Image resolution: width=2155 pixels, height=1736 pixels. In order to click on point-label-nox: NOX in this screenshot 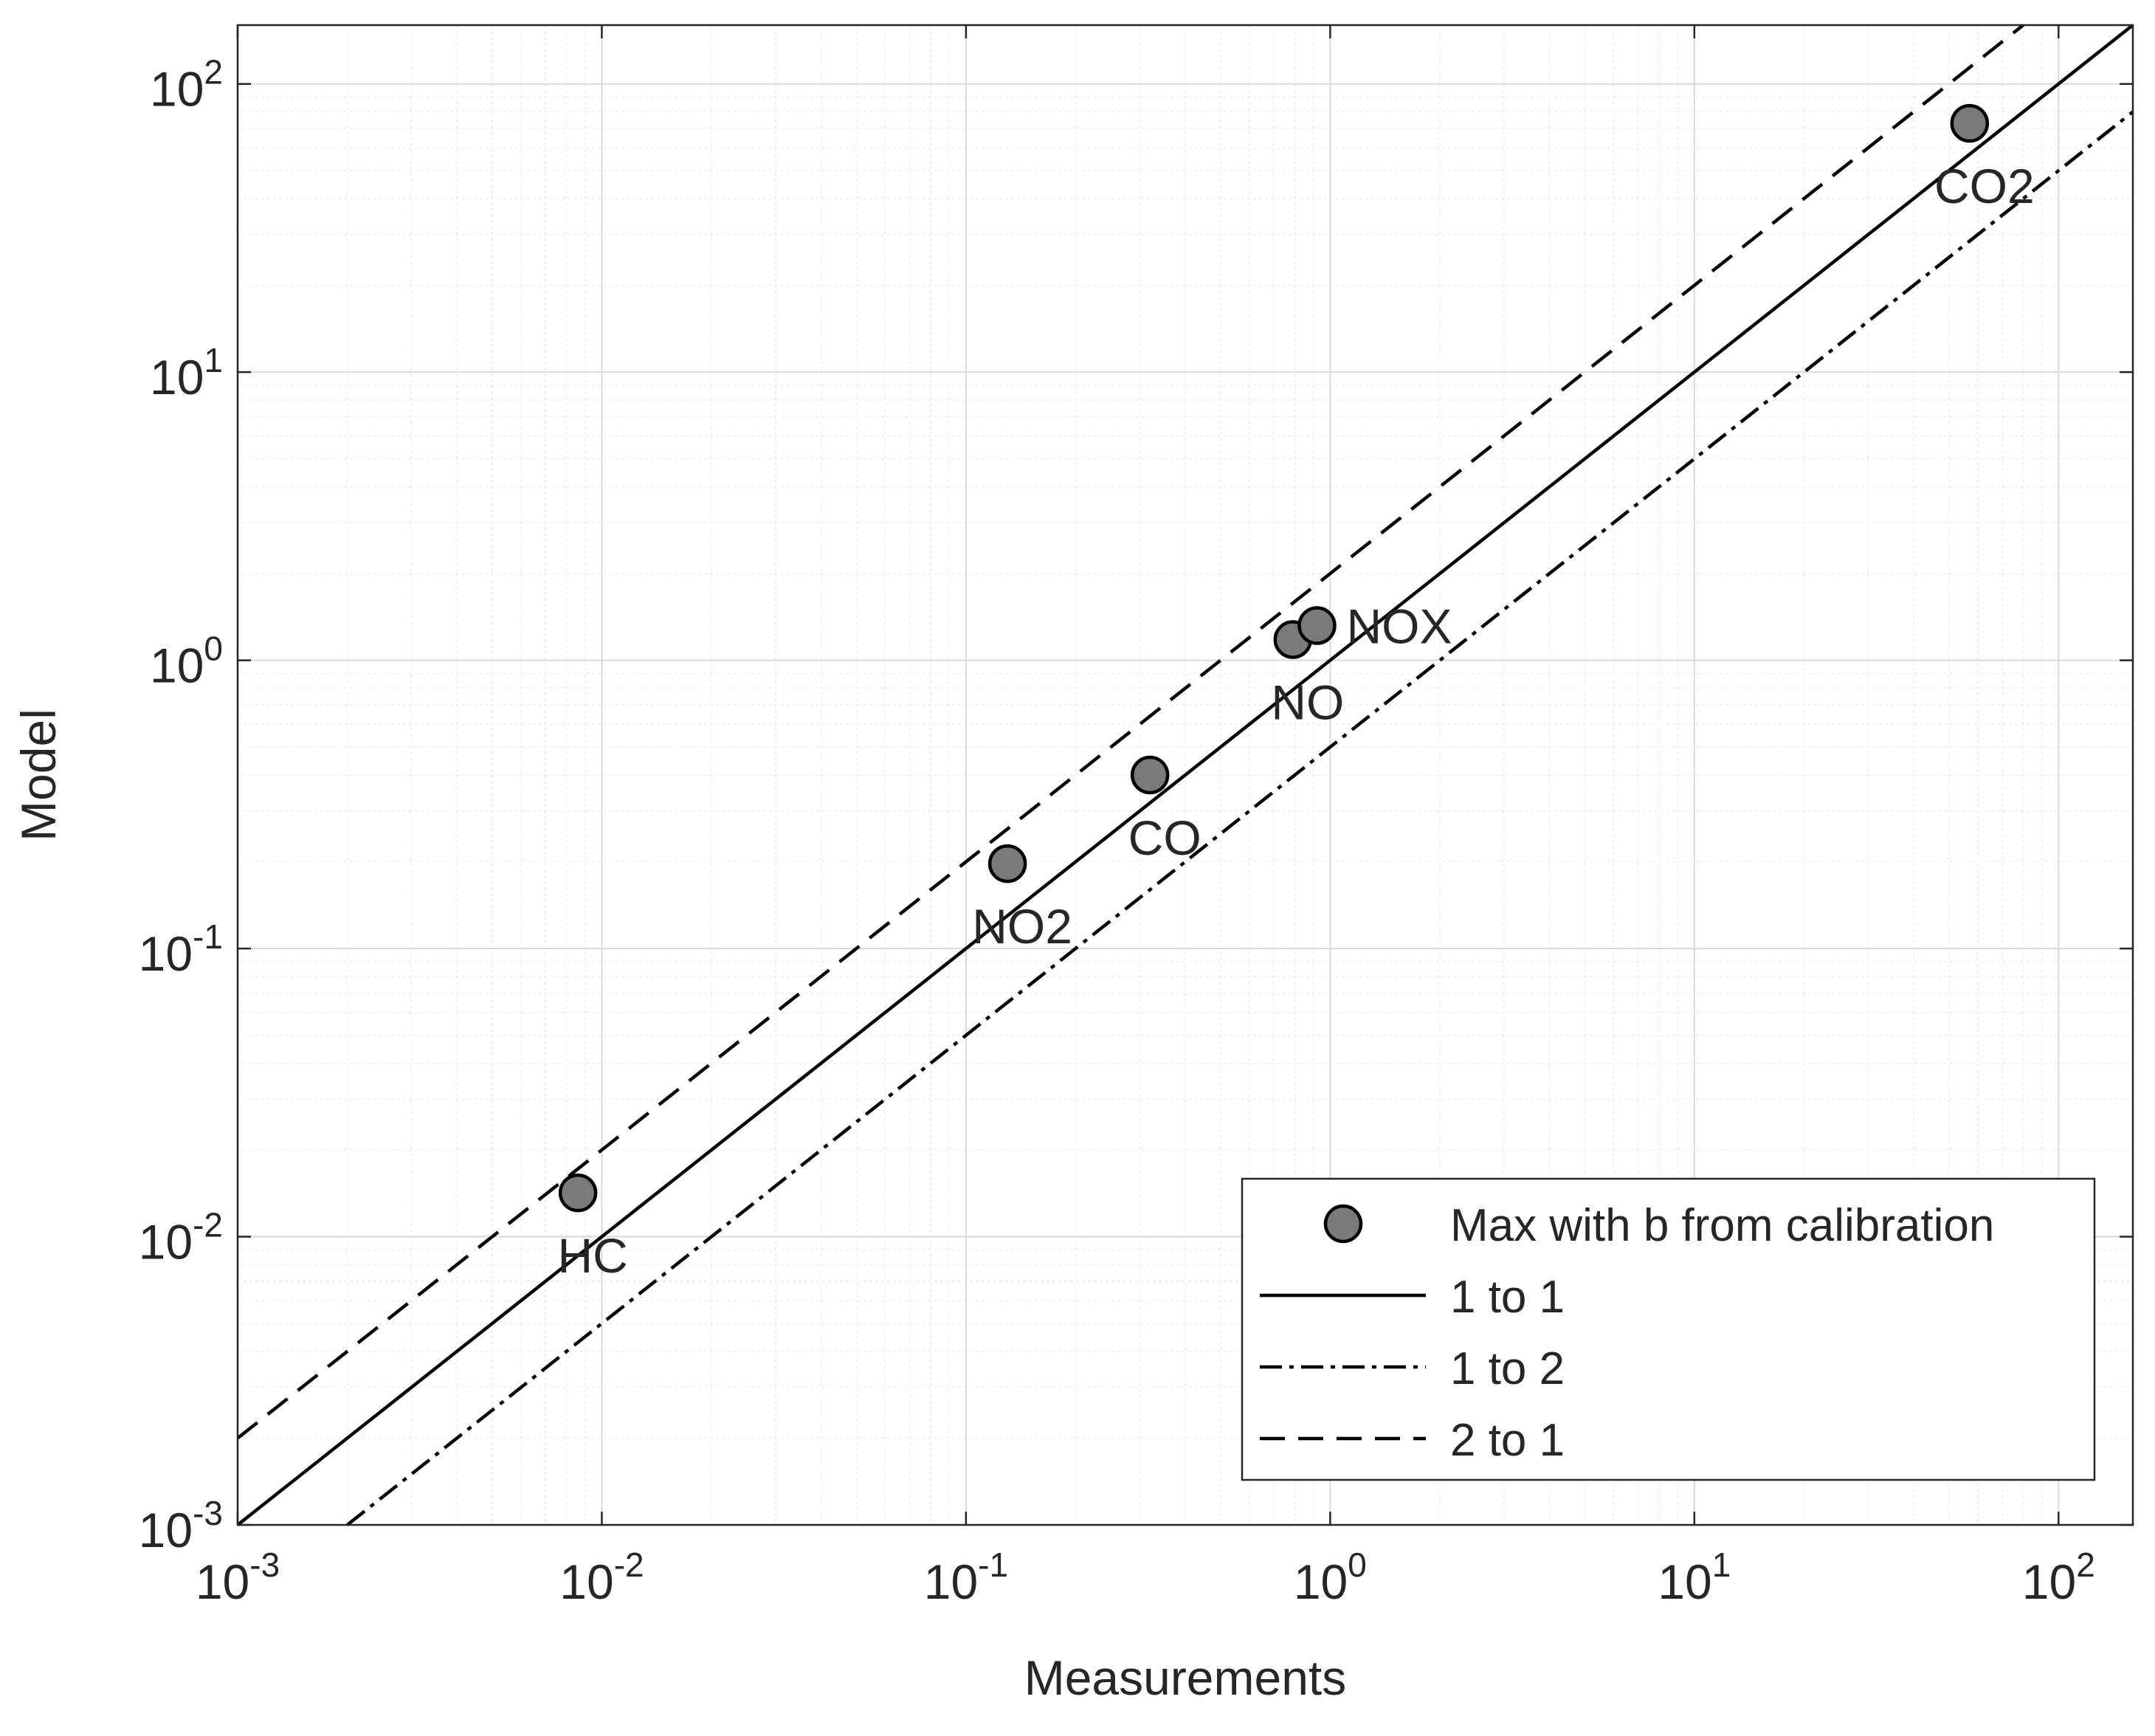, I will do `click(1399, 626)`.